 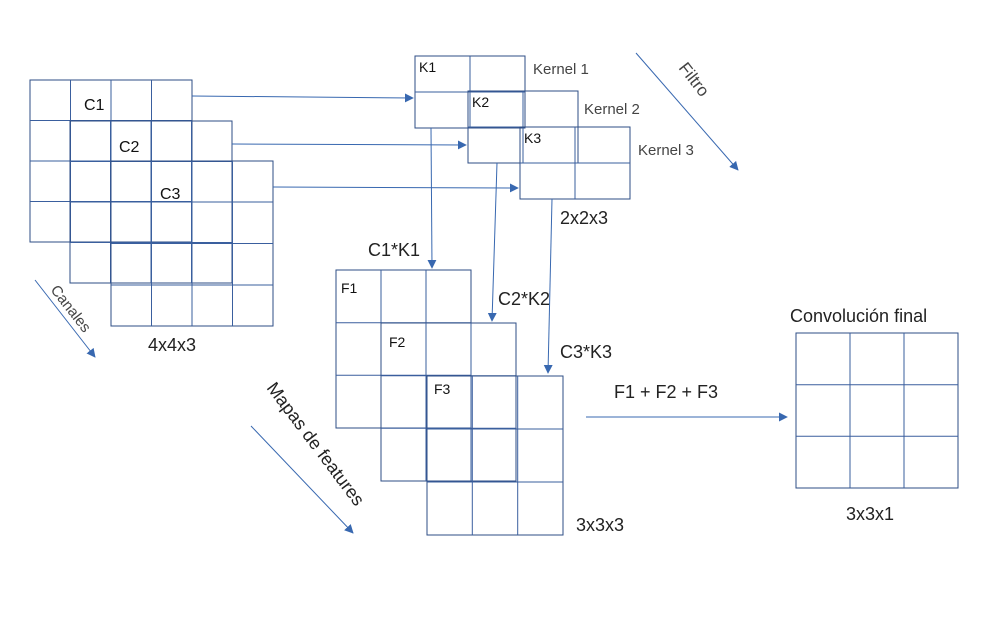 What do you see at coordinates (492, 242) in the screenshot?
I see `arrow-k2-f2` at bounding box center [492, 242].